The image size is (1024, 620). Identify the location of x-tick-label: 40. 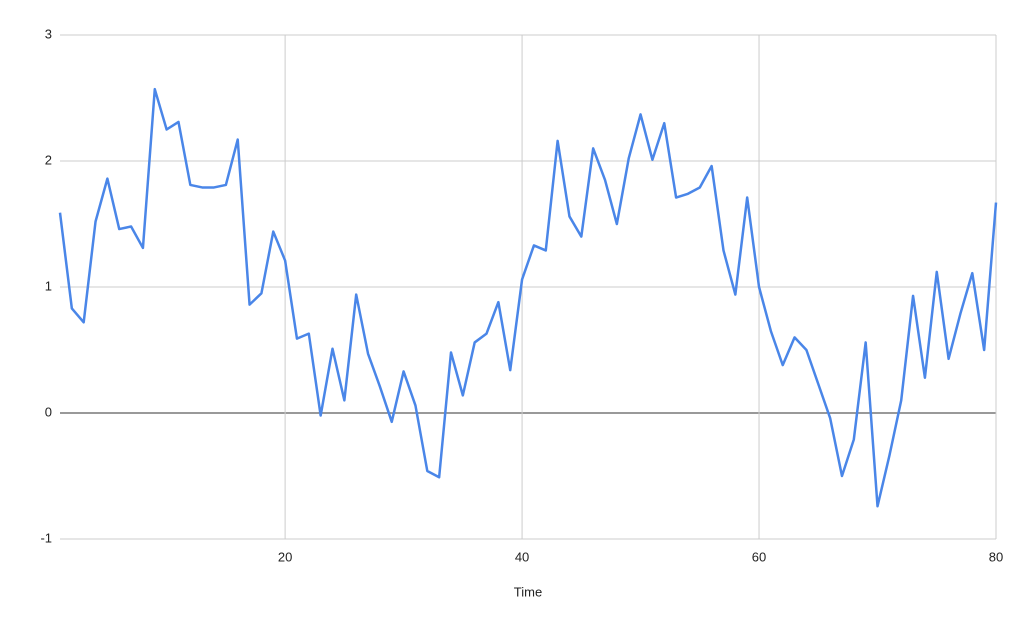
(522, 556).